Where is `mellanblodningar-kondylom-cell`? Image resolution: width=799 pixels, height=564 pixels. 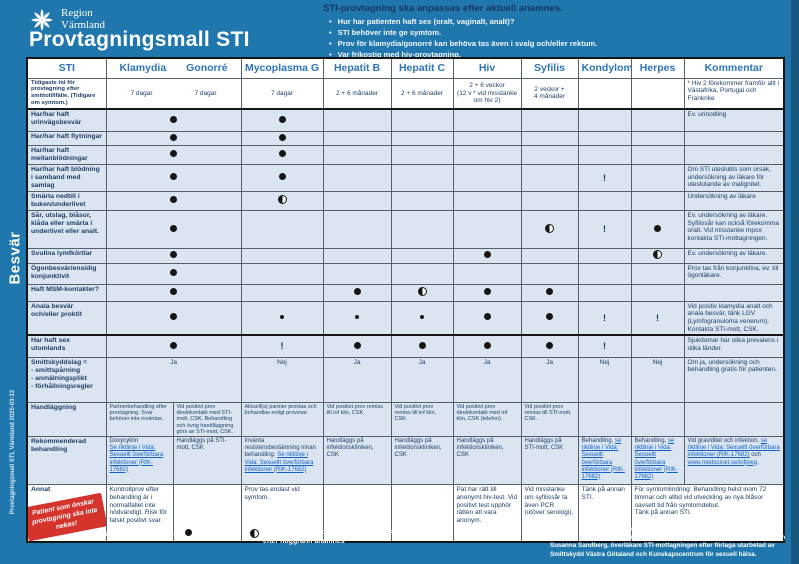 mellanblodningar-kondylom-cell is located at coordinates (604, 154).